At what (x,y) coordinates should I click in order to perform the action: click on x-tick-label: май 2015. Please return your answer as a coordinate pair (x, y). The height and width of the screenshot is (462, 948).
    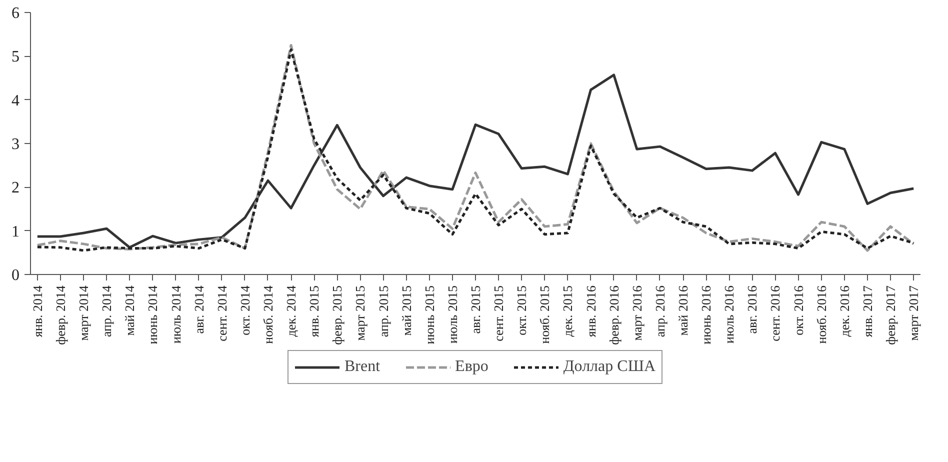
    Looking at the image, I should click on (406, 310).